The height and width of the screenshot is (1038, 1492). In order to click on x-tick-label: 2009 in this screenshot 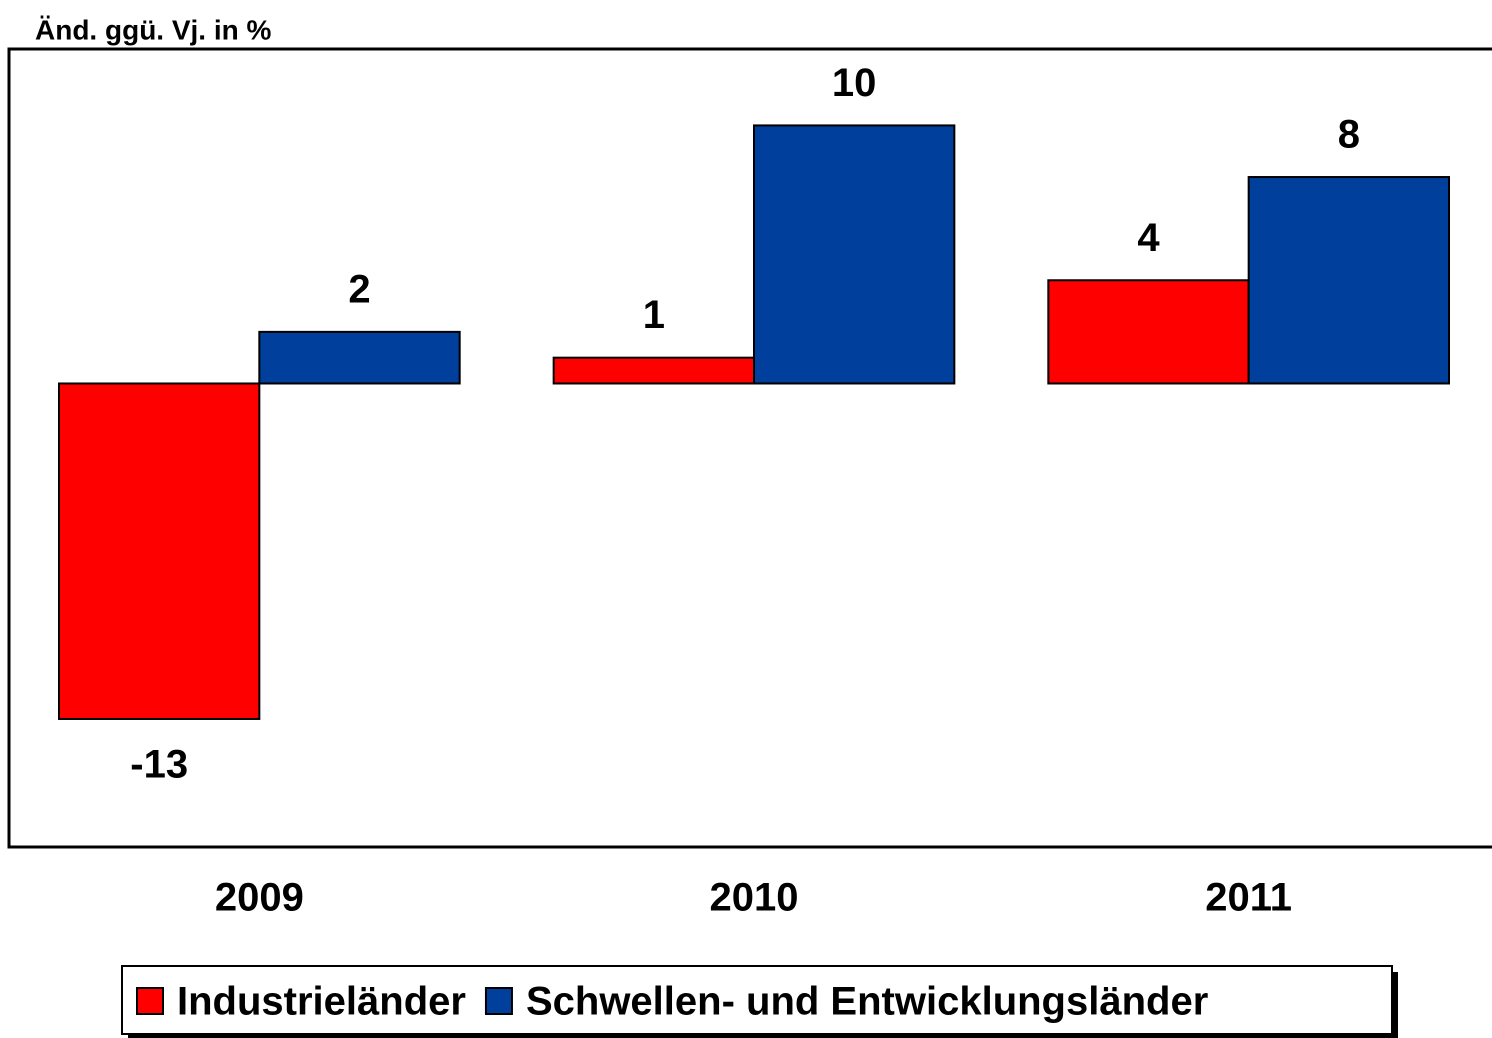, I will do `click(259, 898)`.